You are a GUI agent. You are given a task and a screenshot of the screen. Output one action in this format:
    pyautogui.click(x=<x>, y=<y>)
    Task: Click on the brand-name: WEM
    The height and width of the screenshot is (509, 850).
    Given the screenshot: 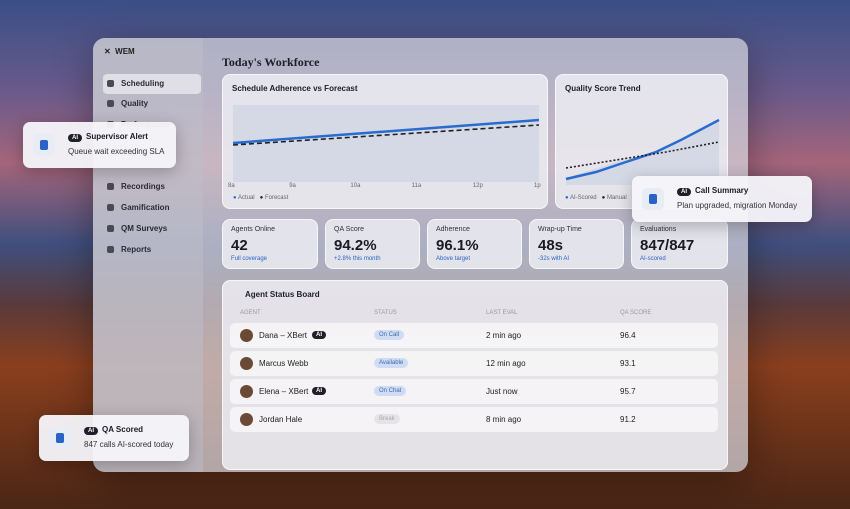 What is the action you would take?
    pyautogui.click(x=125, y=51)
    